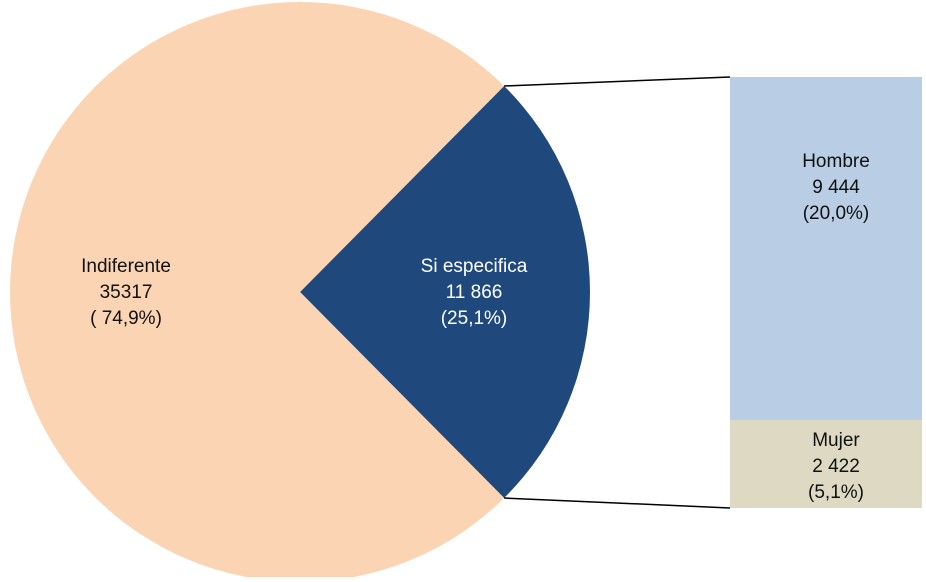  What do you see at coordinates (836, 213) in the screenshot?
I see `segment-label-hombre-percent_text: (20,0%)` at bounding box center [836, 213].